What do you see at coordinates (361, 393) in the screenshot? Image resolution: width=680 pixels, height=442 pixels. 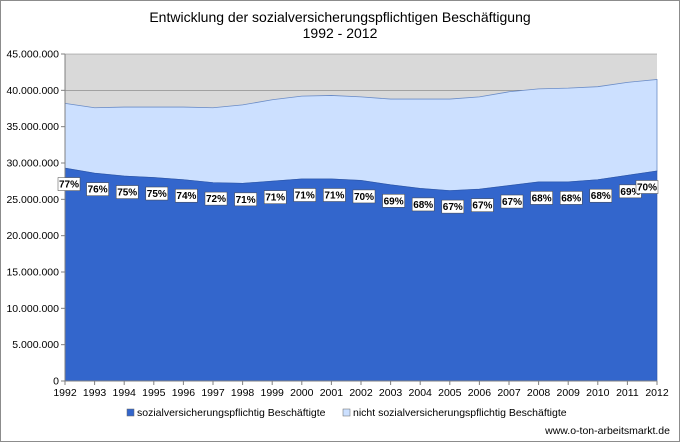 I see `x-tick-label: 2002` at bounding box center [361, 393].